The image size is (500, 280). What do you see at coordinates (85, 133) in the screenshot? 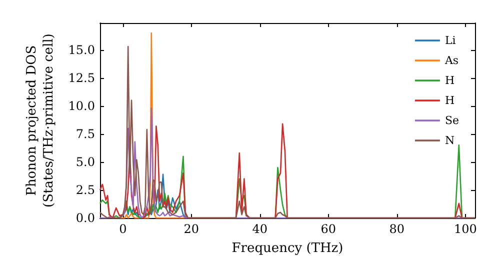
I see `y-tick-label: 7.5` at bounding box center [85, 133].